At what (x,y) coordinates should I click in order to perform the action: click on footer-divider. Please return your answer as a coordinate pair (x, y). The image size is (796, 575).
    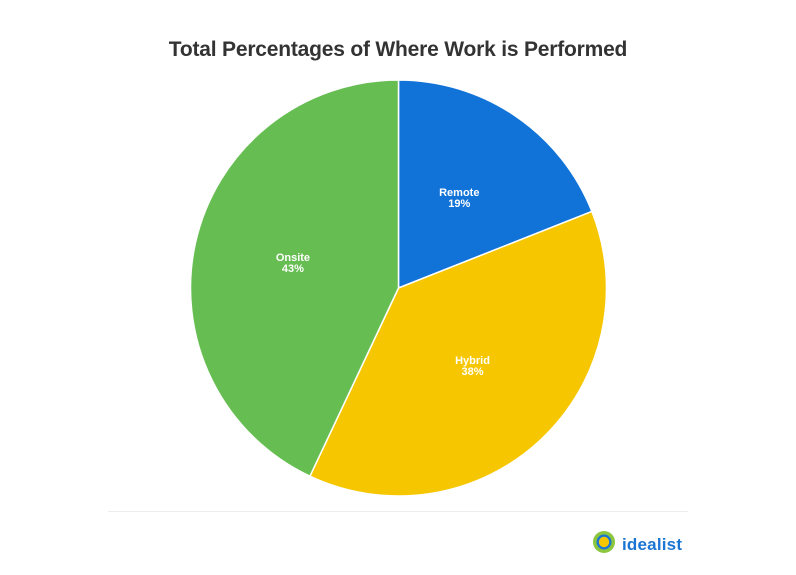
    Looking at the image, I should click on (398, 511).